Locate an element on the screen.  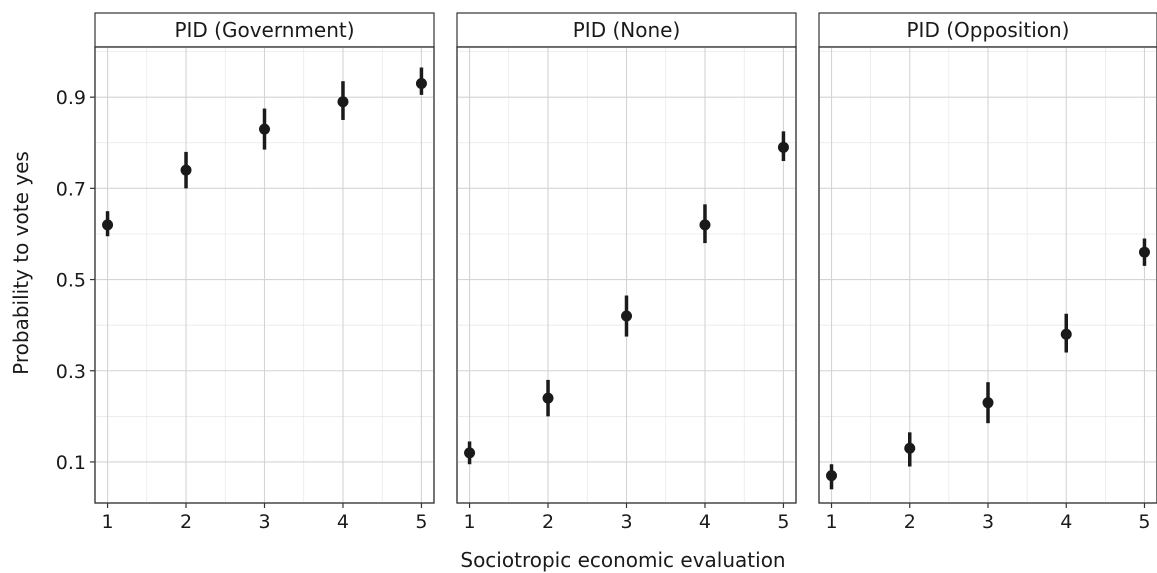
facet-strip-label: PID (Opposition) is located at coordinates (988, 30).